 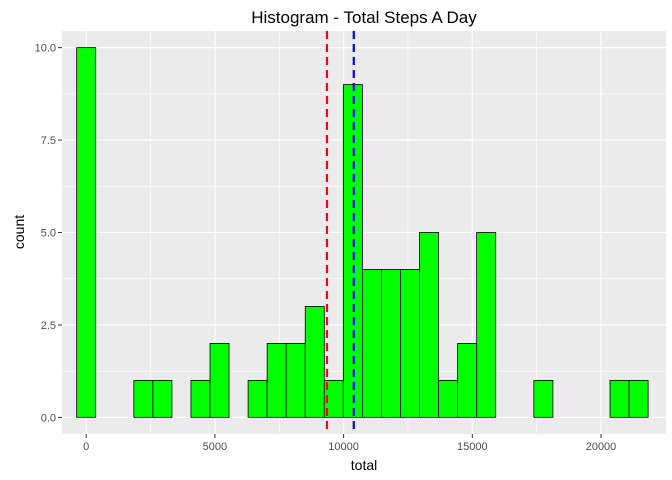 I want to click on y-tick-label: 5.0, so click(x=48, y=234).